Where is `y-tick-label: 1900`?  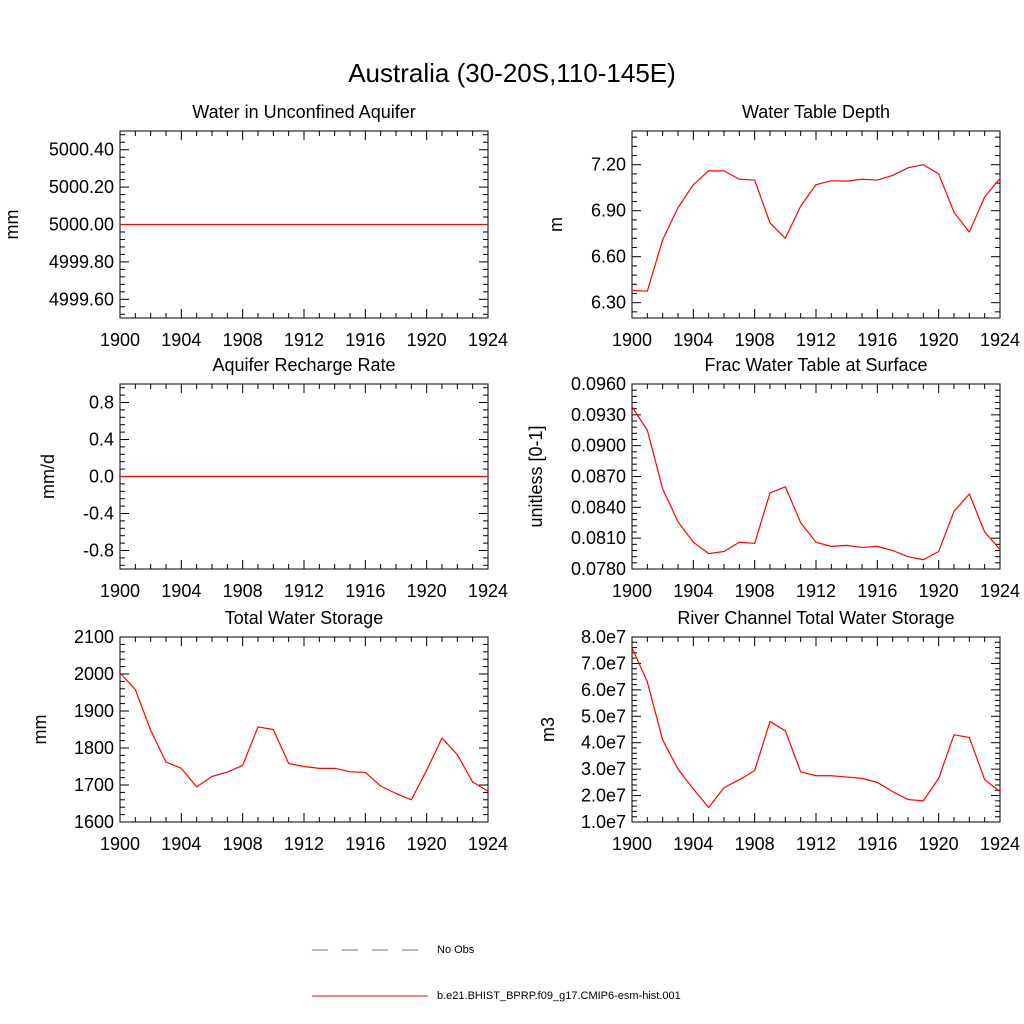 y-tick-label: 1900 is located at coordinates (94, 711).